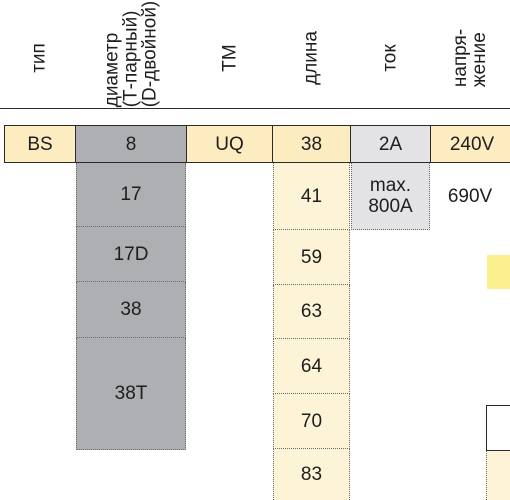 This screenshot has height=500, width=510. What do you see at coordinates (255, 108) in the screenshot?
I see `header-rule` at bounding box center [255, 108].